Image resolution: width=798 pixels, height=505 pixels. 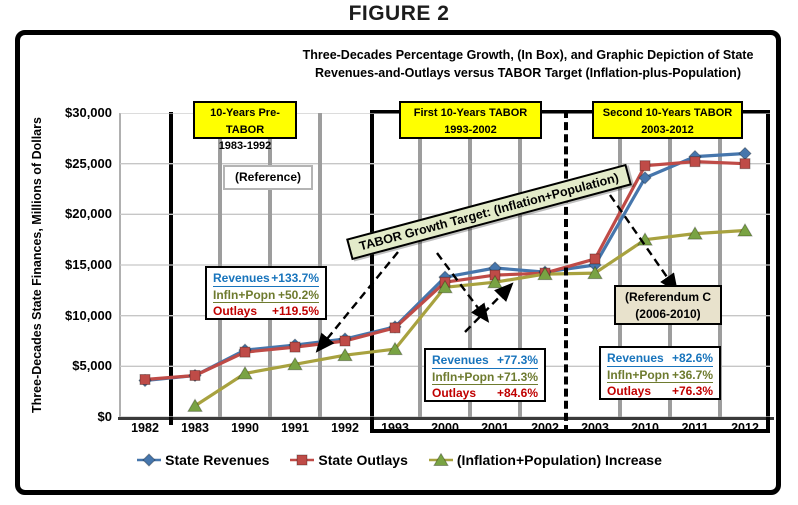 What do you see at coordinates (88, 315) in the screenshot?
I see `y-tick-10000: $10,000` at bounding box center [88, 315].